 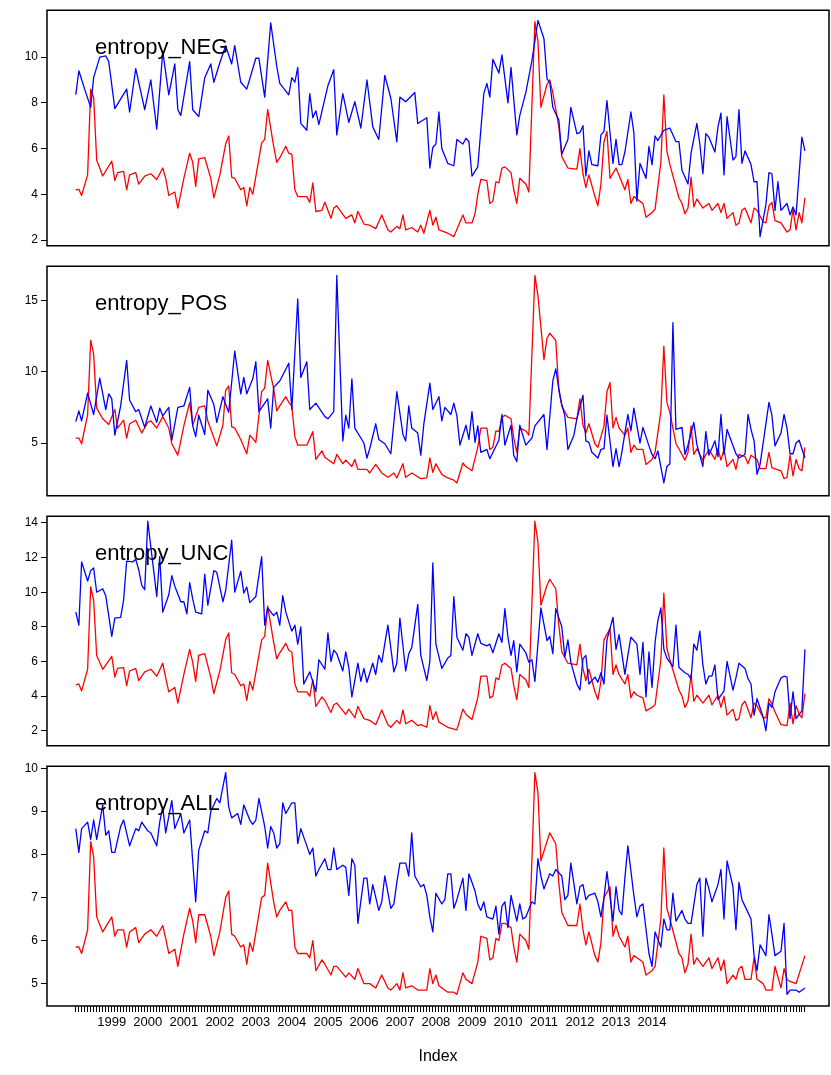 I want to click on y-tick-label: 15, so click(x=31, y=299).